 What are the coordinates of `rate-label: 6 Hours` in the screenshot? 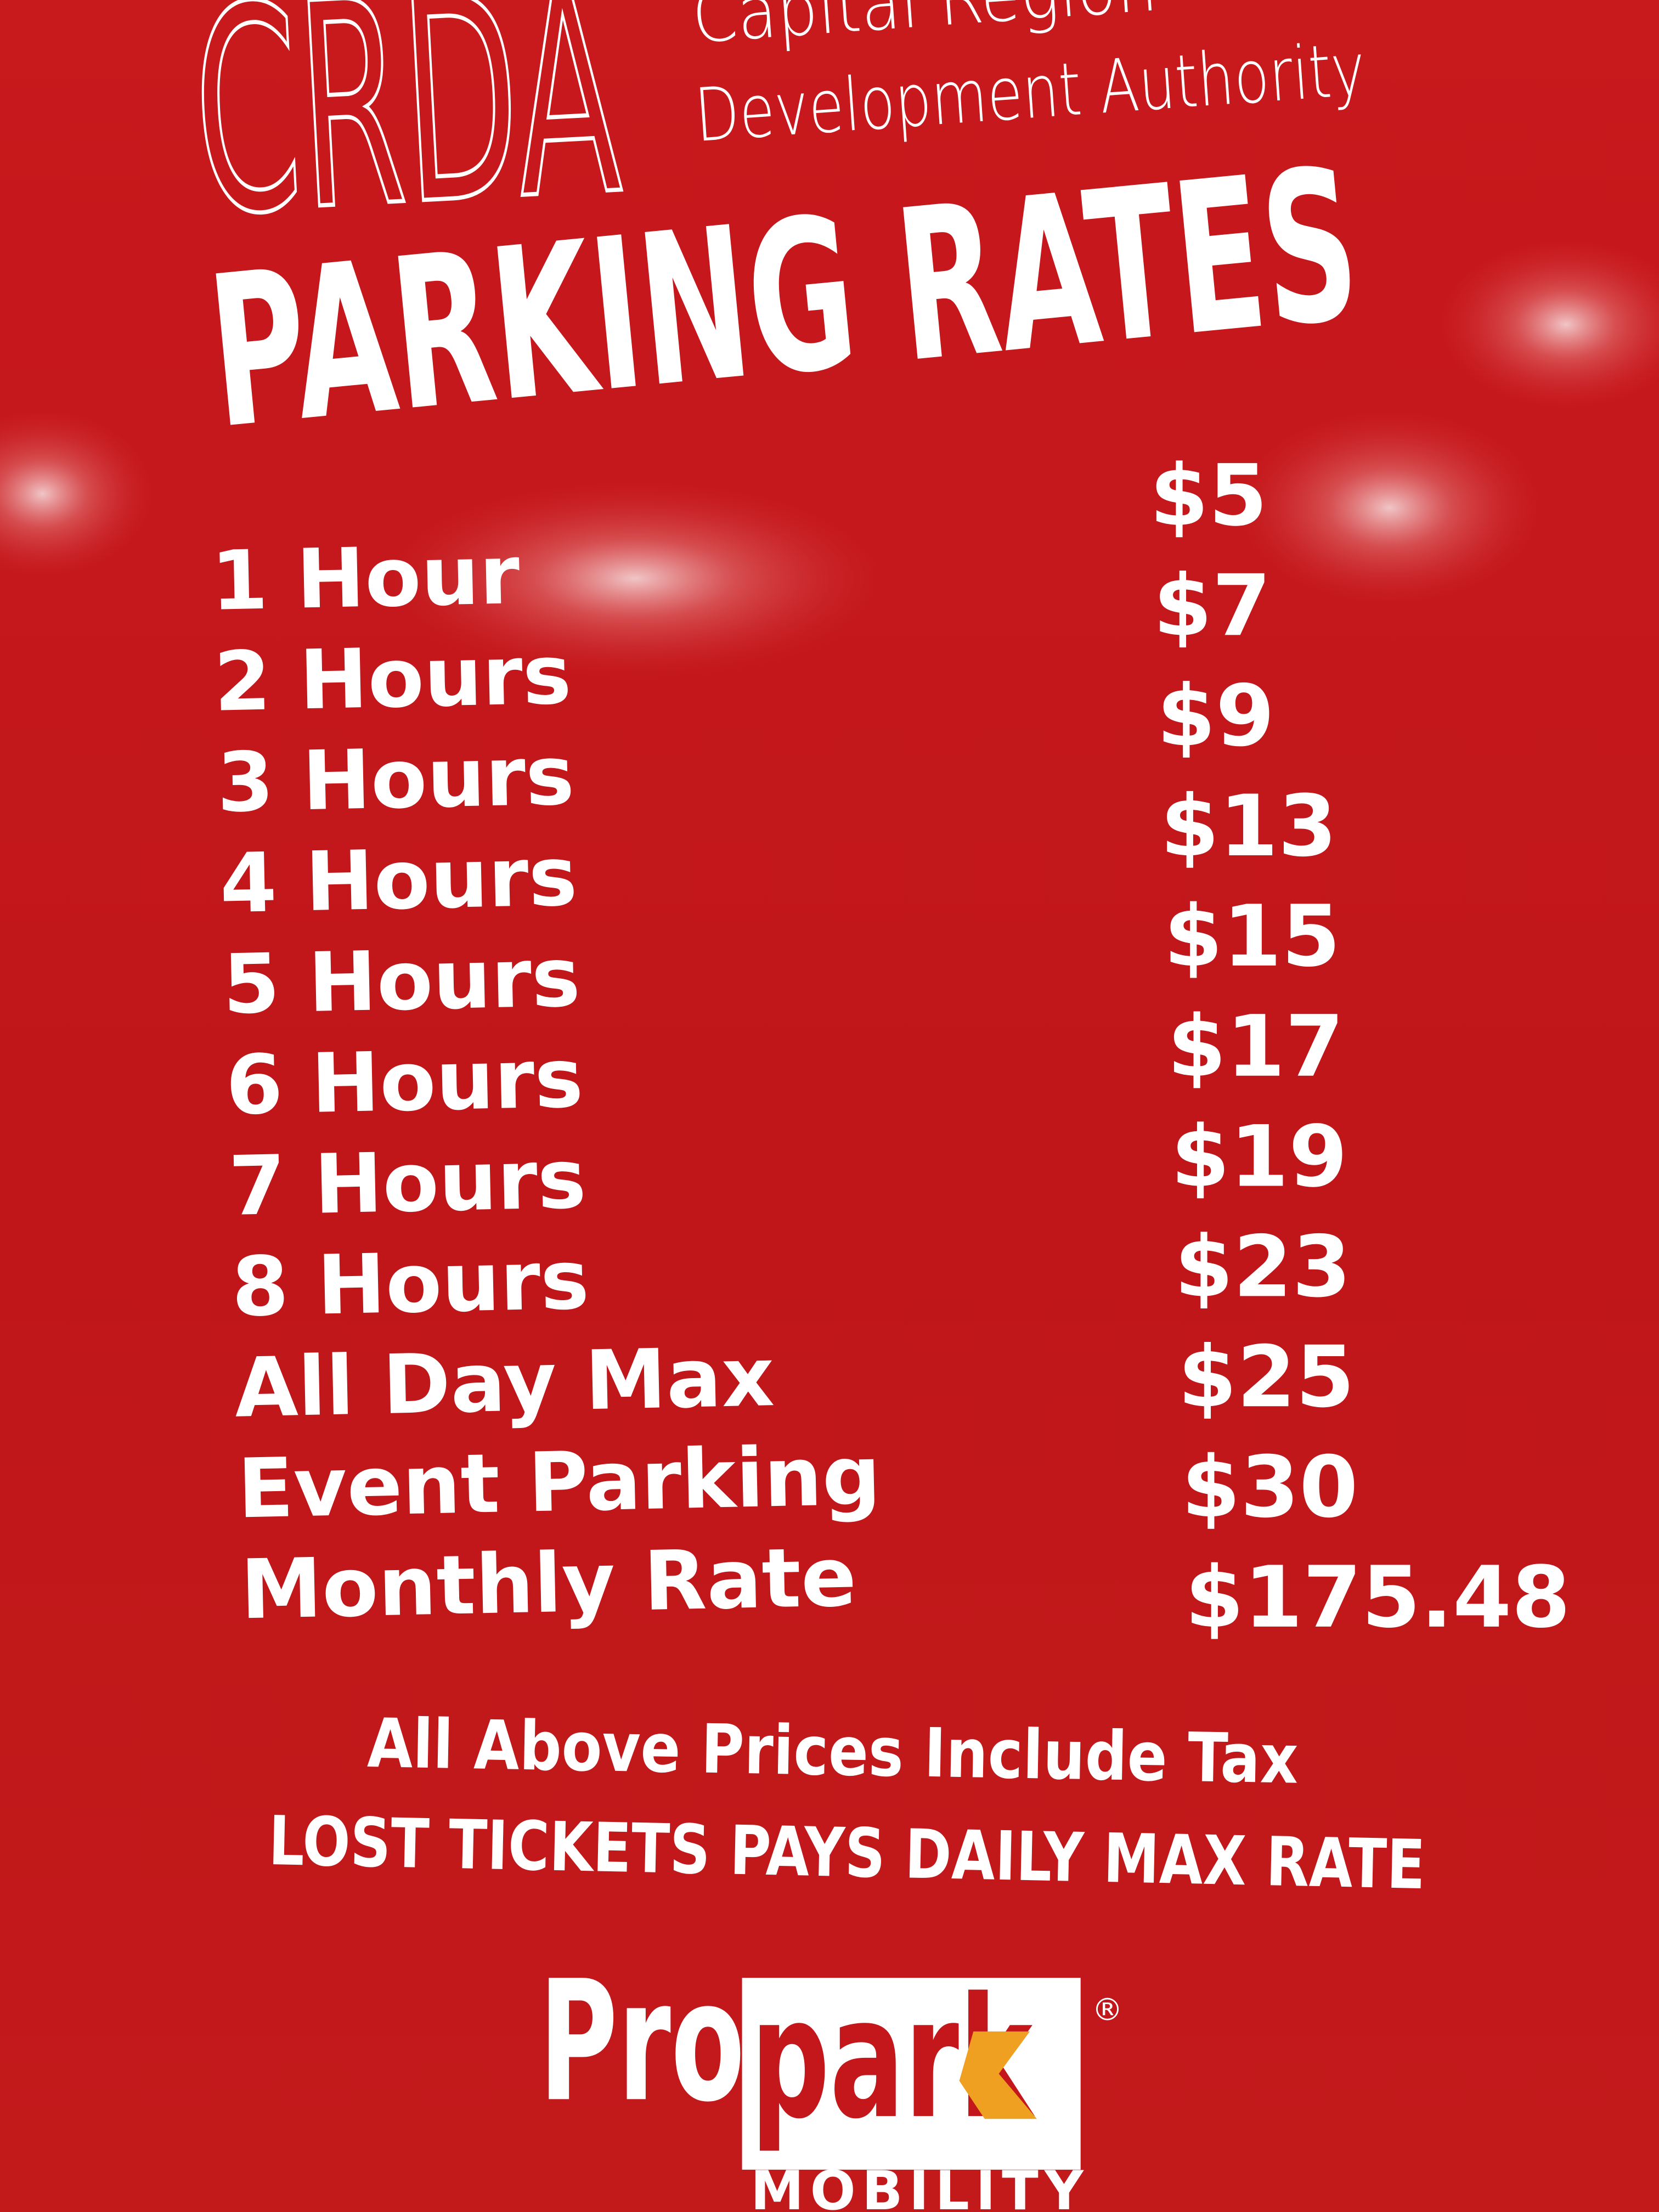 It's located at (405, 1082).